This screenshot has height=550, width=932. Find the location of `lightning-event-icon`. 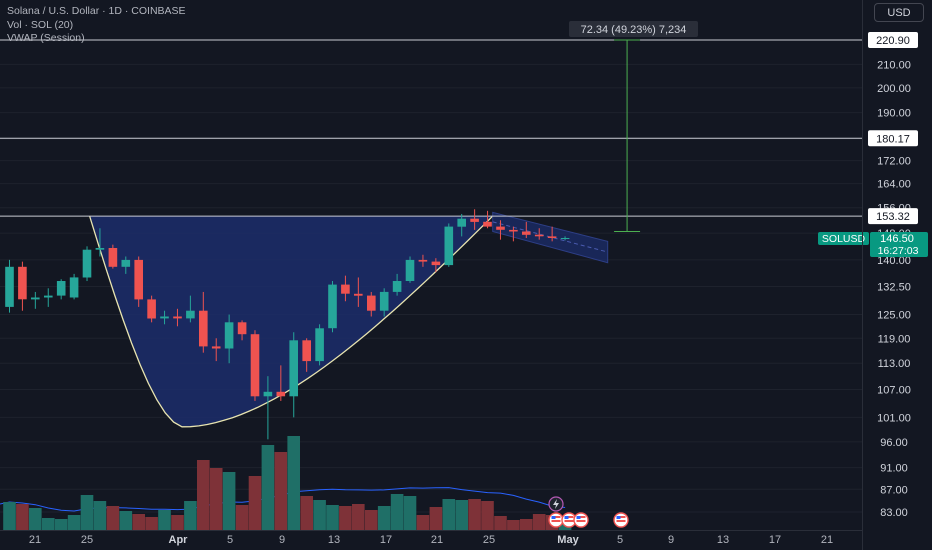

lightning-event-icon is located at coordinates (556, 504).